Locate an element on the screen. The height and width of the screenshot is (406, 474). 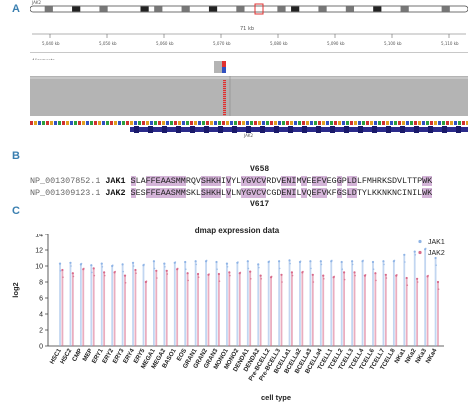
chromosome-label: JAK2 is located at coordinates (37, 2).